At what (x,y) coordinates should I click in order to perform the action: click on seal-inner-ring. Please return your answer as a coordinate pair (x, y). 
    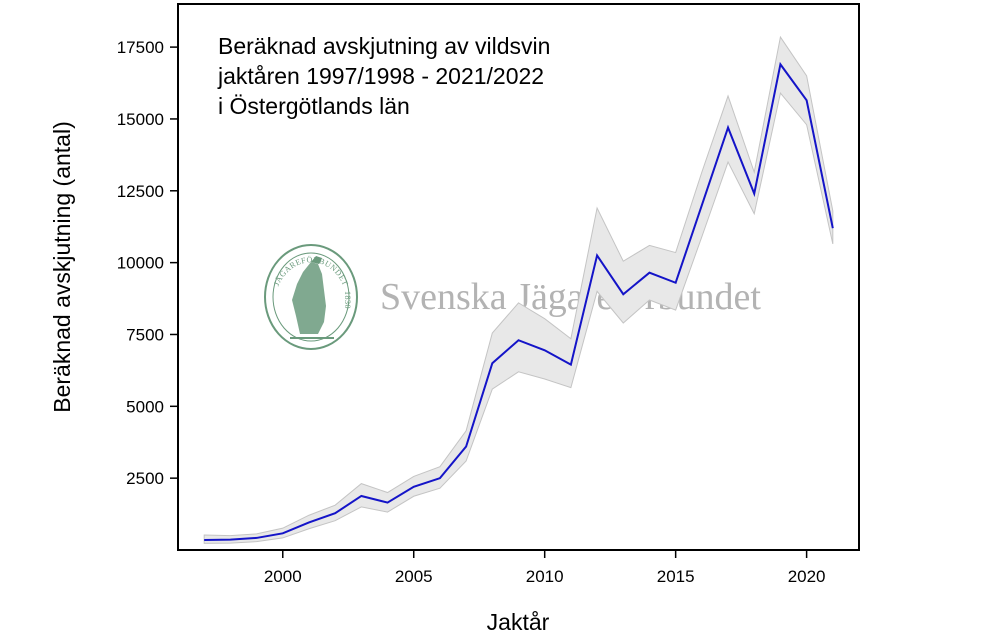
    Looking at the image, I should click on (311, 297).